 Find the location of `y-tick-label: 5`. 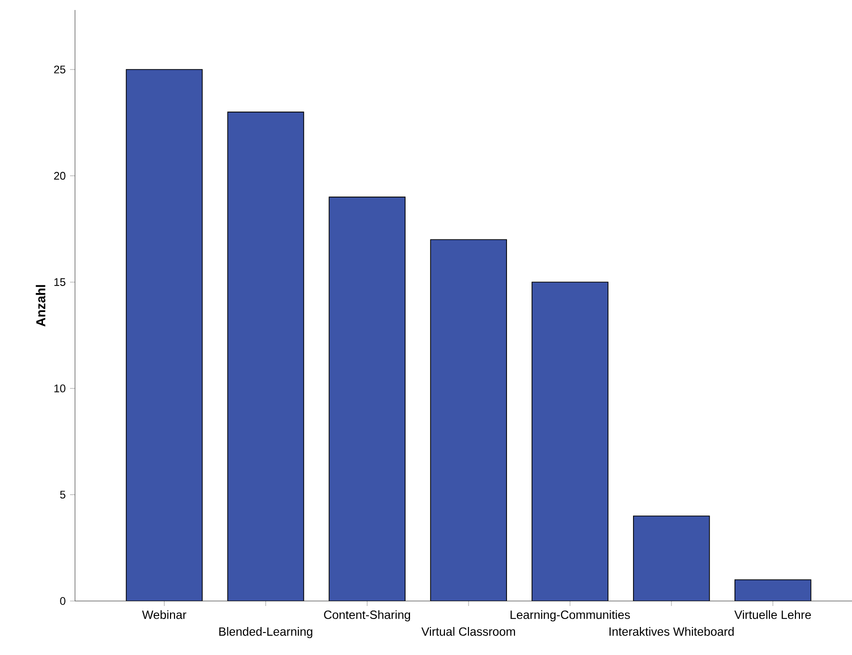

y-tick-label: 5 is located at coordinates (63, 494).